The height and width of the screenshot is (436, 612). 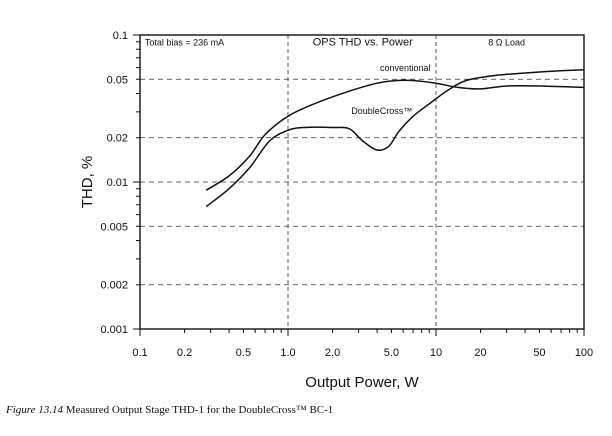 I want to click on x-tick-label: 100, so click(x=584, y=353).